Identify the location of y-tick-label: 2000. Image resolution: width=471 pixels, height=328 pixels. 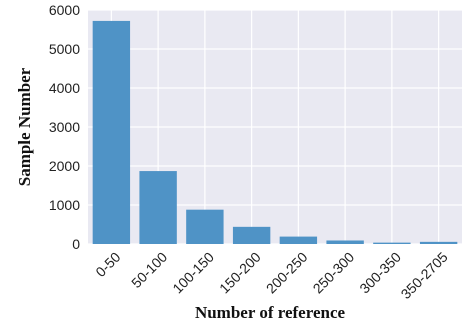
(64, 166).